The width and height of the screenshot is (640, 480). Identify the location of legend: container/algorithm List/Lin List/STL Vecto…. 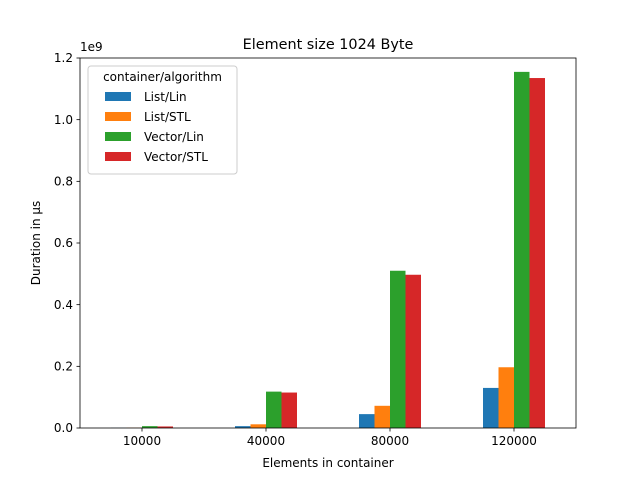
(162, 120).